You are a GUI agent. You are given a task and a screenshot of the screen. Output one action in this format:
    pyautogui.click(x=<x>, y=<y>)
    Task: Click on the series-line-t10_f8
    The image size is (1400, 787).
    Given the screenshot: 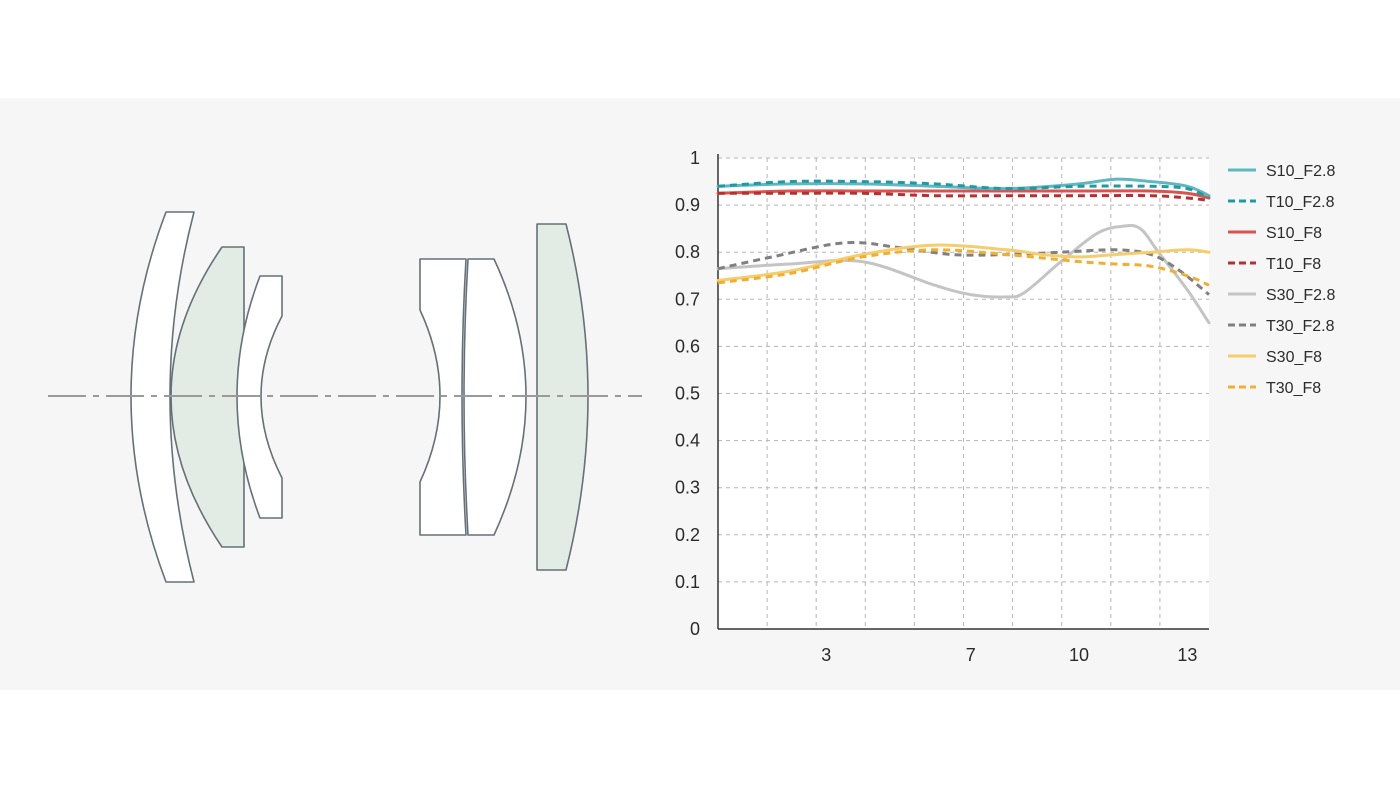 What is the action you would take?
    pyautogui.click(x=963, y=196)
    